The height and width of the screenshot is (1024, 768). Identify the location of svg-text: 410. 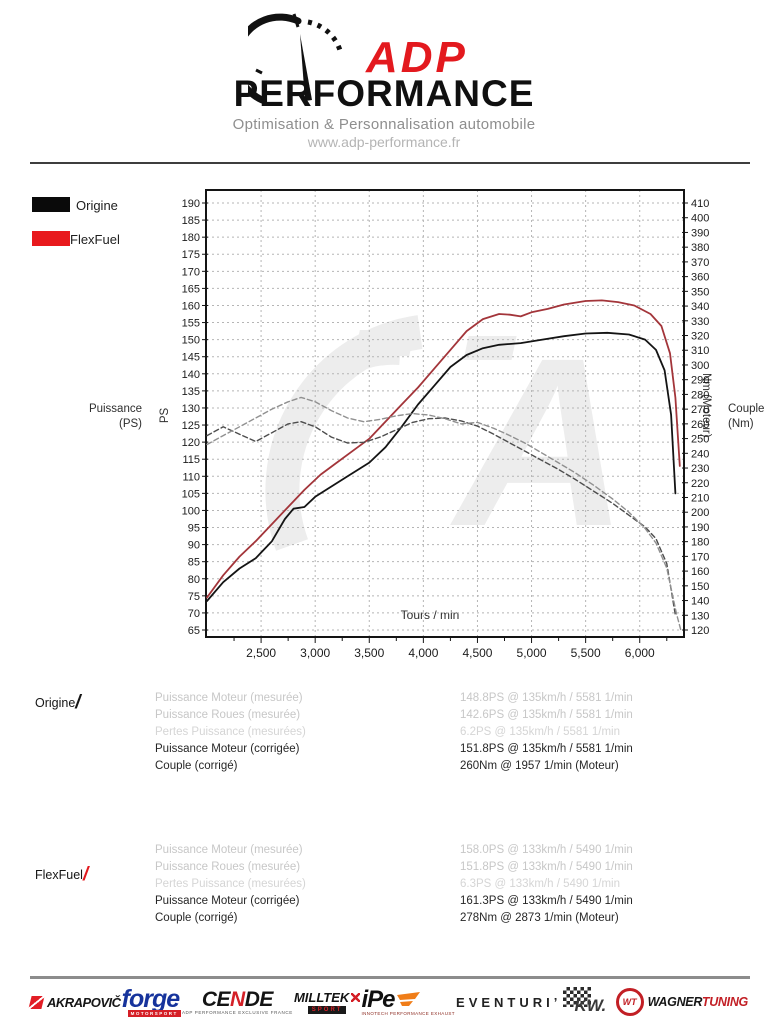
(700, 204).